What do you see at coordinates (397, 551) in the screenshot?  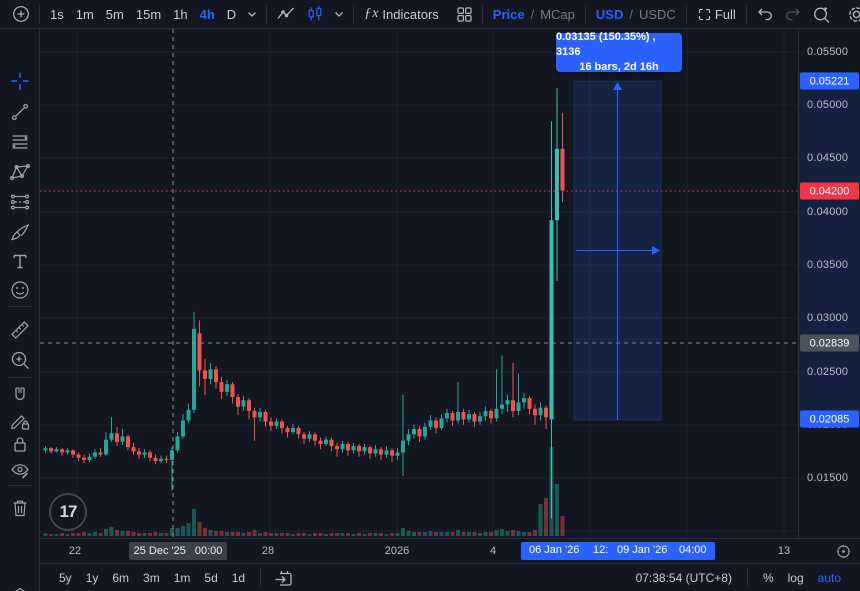 I see `time-tick-label: 2026` at bounding box center [397, 551].